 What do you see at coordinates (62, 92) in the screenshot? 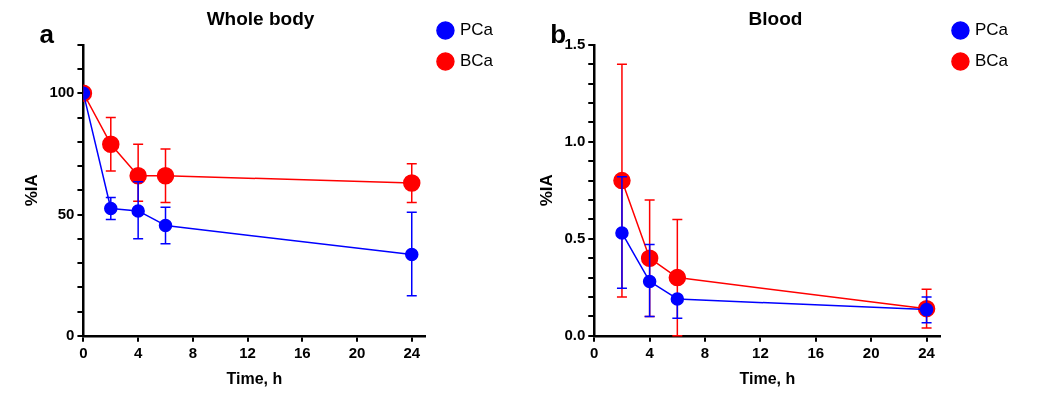
I see `y-tick-label: 100` at bounding box center [62, 92].